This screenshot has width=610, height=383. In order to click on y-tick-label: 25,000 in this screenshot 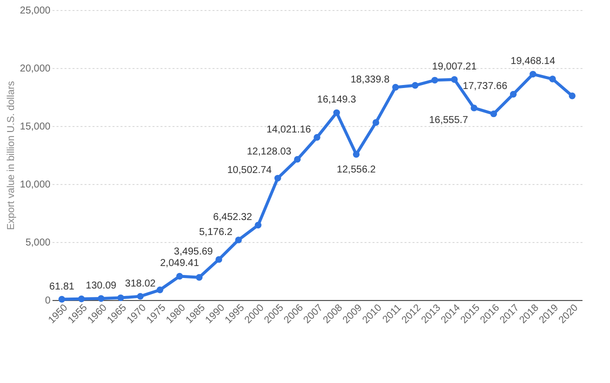, I will do `click(35, 11)`.